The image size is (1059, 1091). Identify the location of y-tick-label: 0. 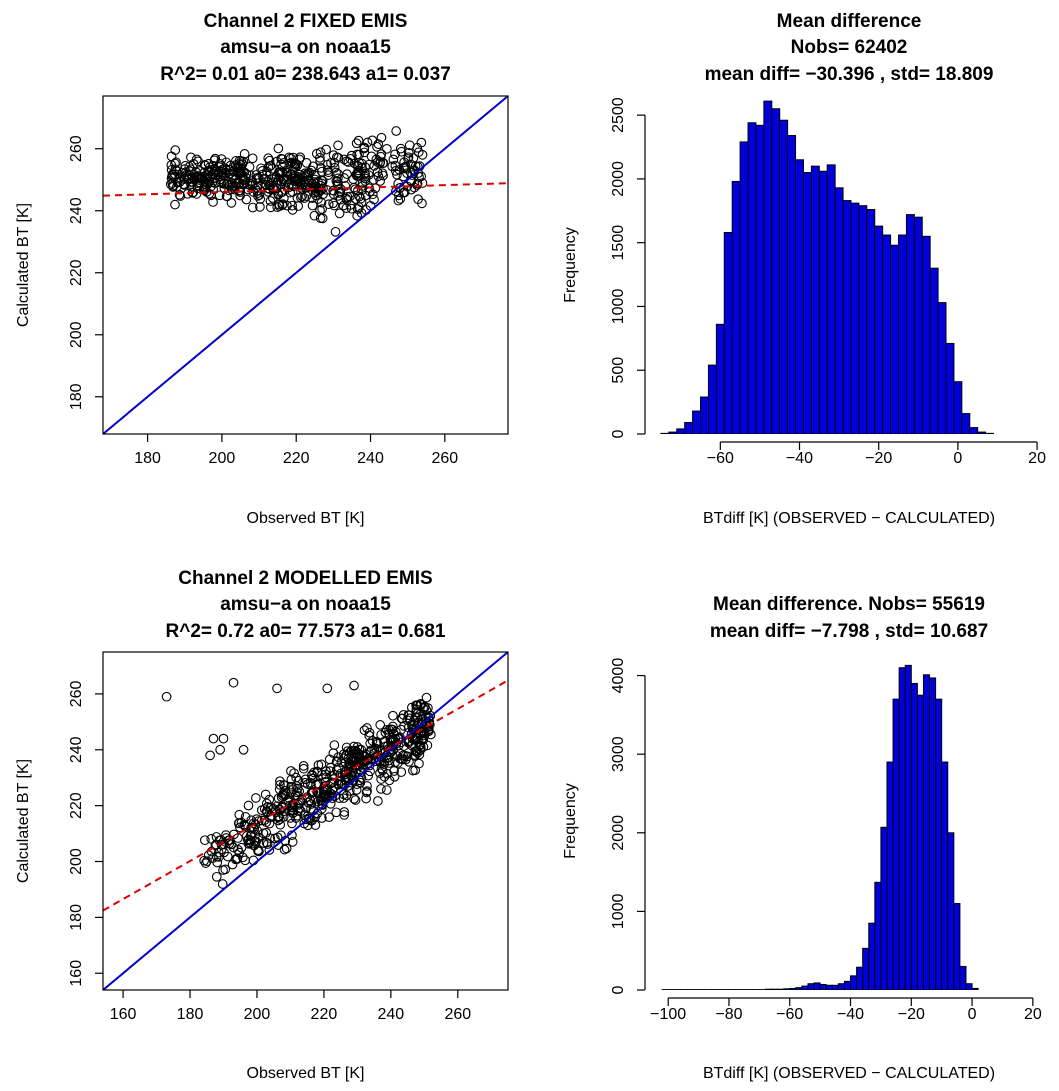
(618, 433).